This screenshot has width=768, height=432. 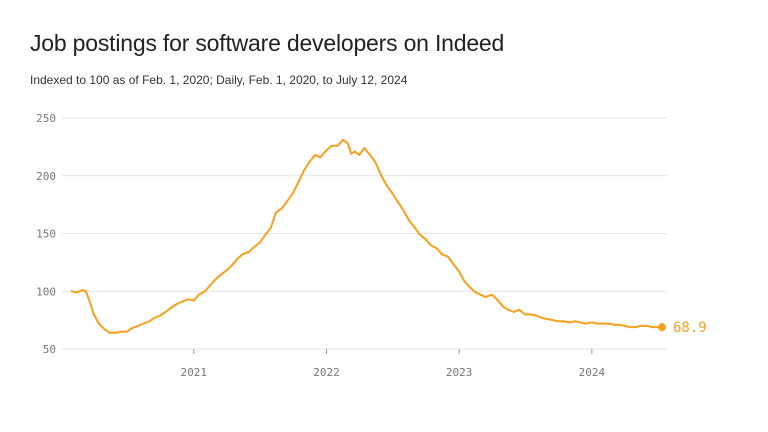 I want to click on y-tick-label: 150, so click(x=46, y=234).